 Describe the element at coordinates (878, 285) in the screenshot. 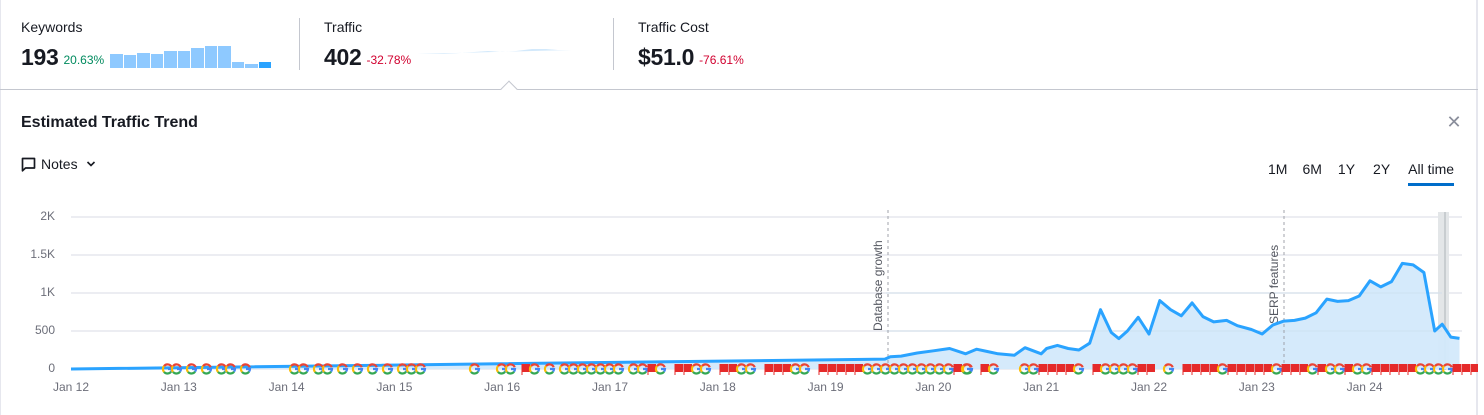

I see `annotation-label: Database growth` at that location.